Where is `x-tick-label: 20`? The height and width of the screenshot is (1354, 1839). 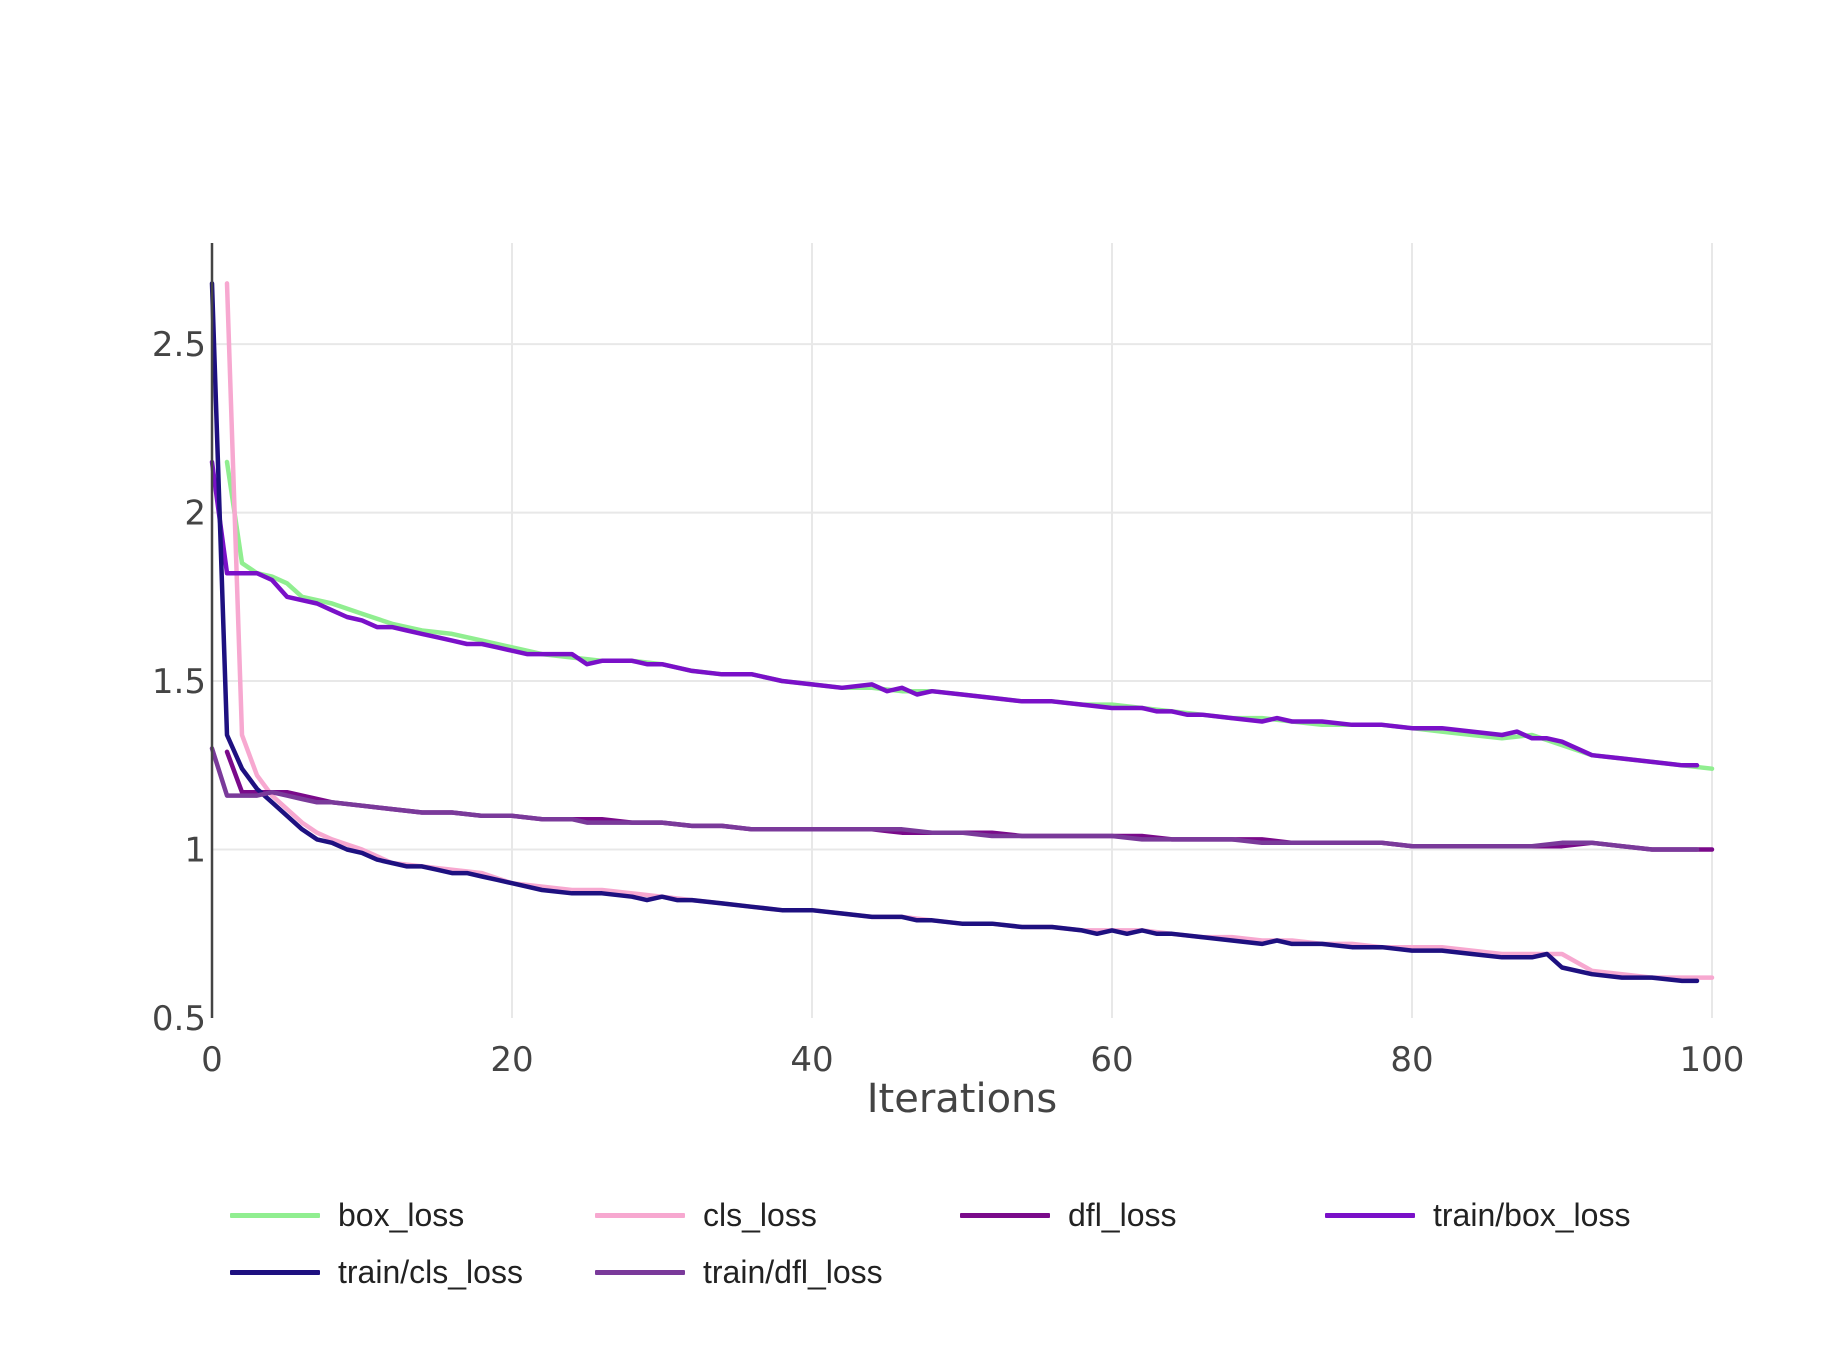
x-tick-label: 20 is located at coordinates (511, 1060).